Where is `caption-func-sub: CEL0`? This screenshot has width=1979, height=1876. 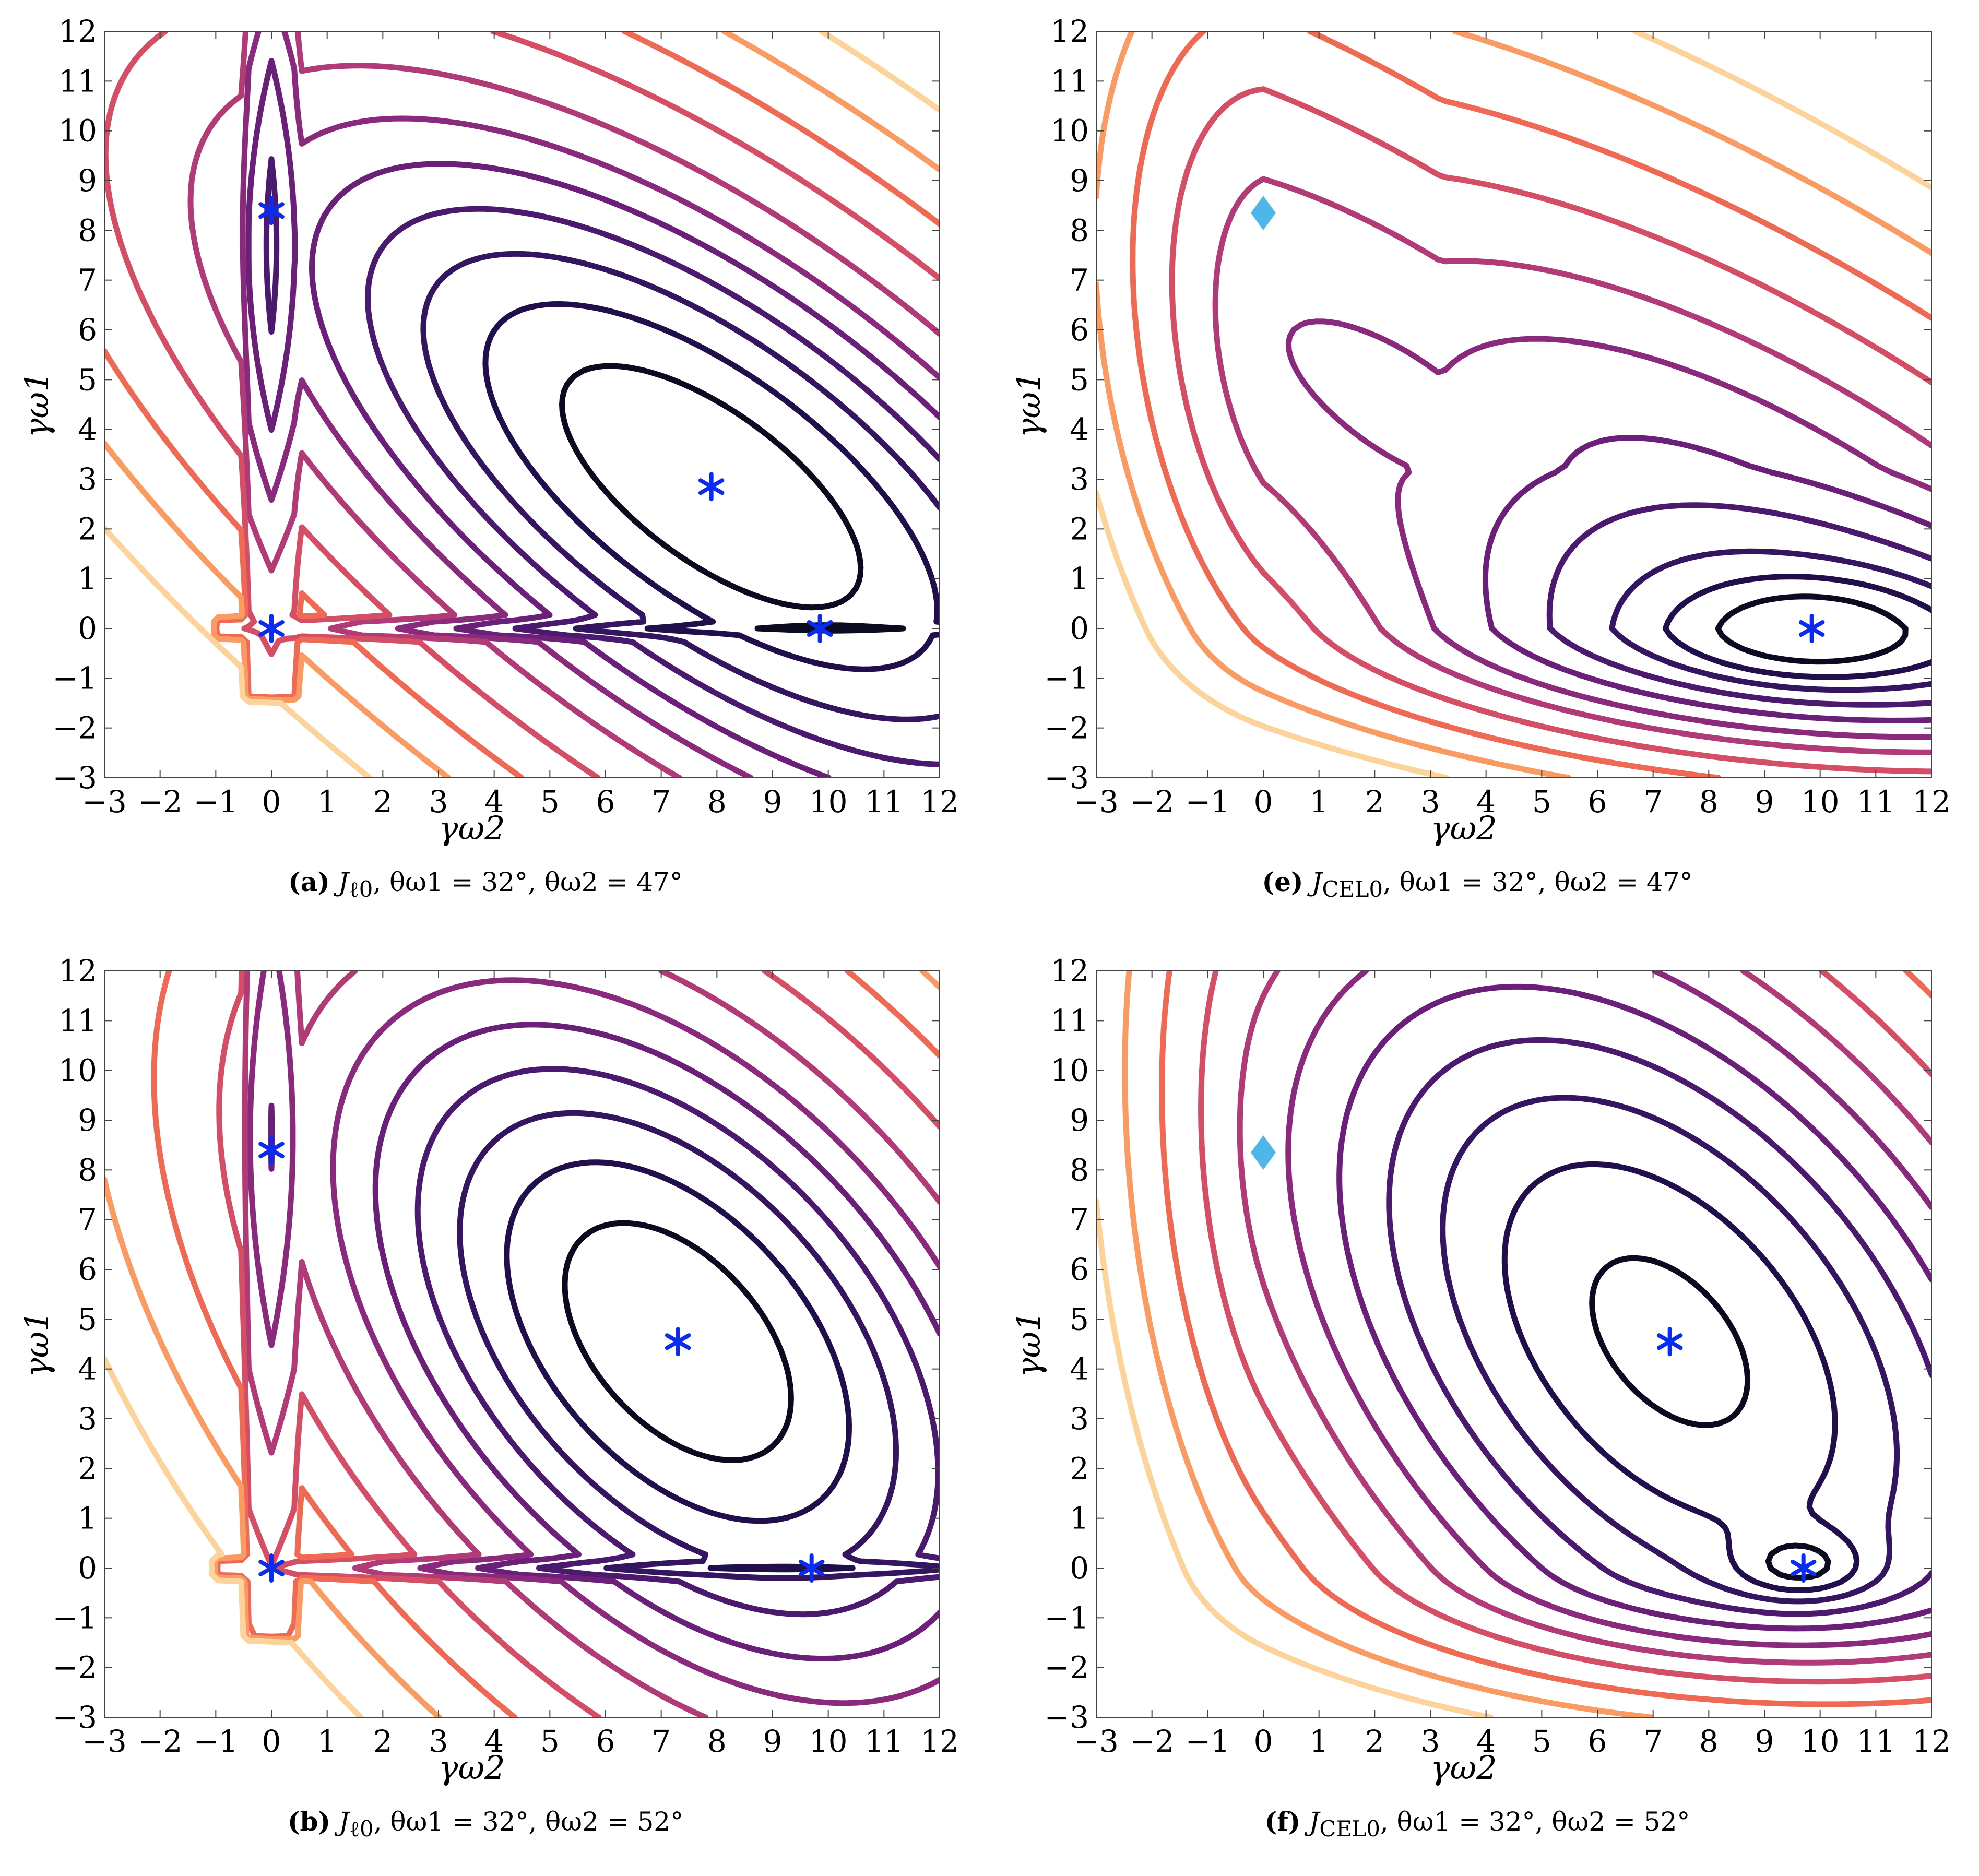
caption-func-sub: CEL0 is located at coordinates (1352, 889).